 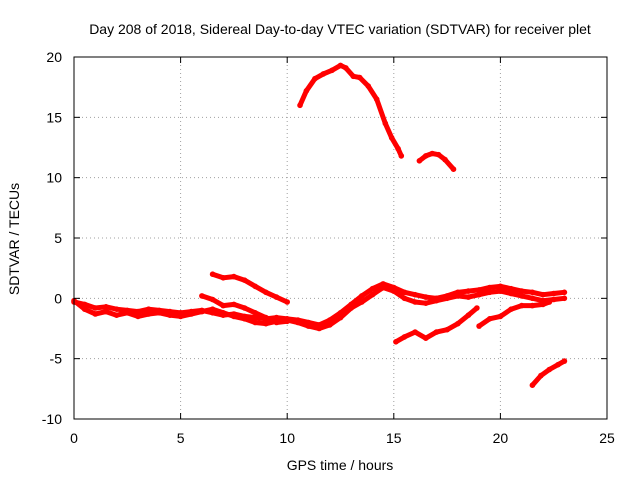 What do you see at coordinates (56, 359) in the screenshot?
I see `y-tick-label: -5` at bounding box center [56, 359].